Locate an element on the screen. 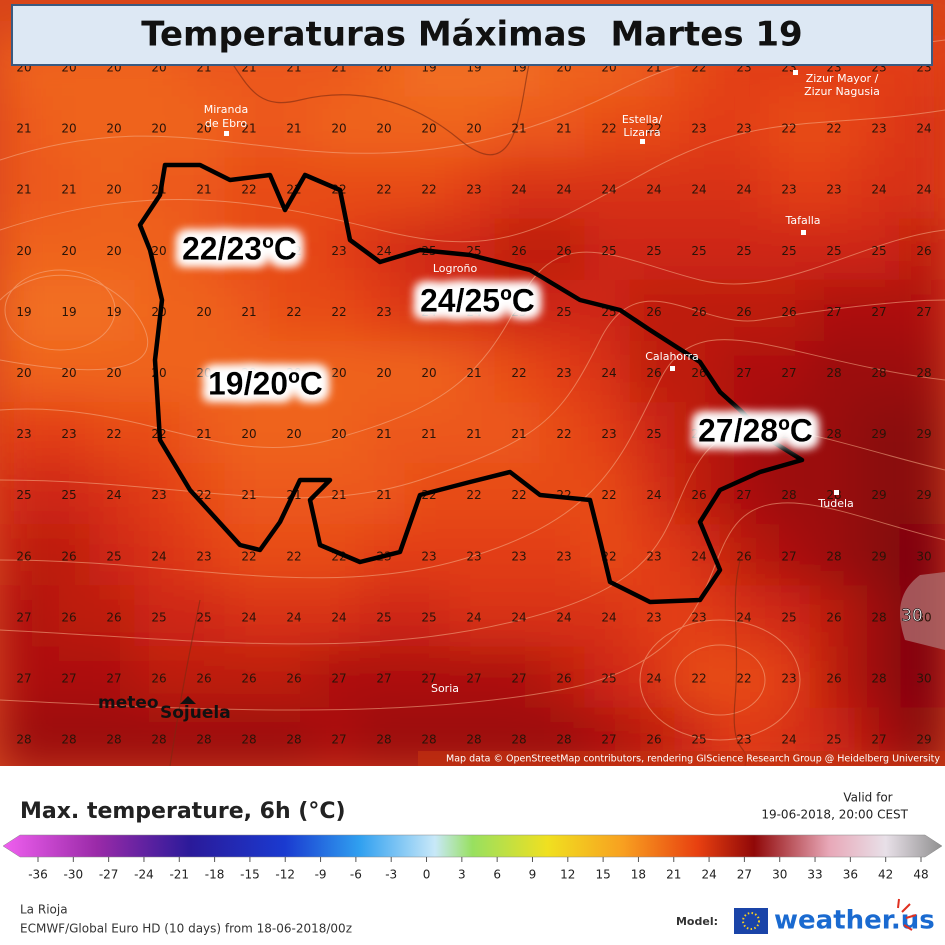 The height and width of the screenshot is (945, 945). scale-tick-label: 21 is located at coordinates (673, 875).